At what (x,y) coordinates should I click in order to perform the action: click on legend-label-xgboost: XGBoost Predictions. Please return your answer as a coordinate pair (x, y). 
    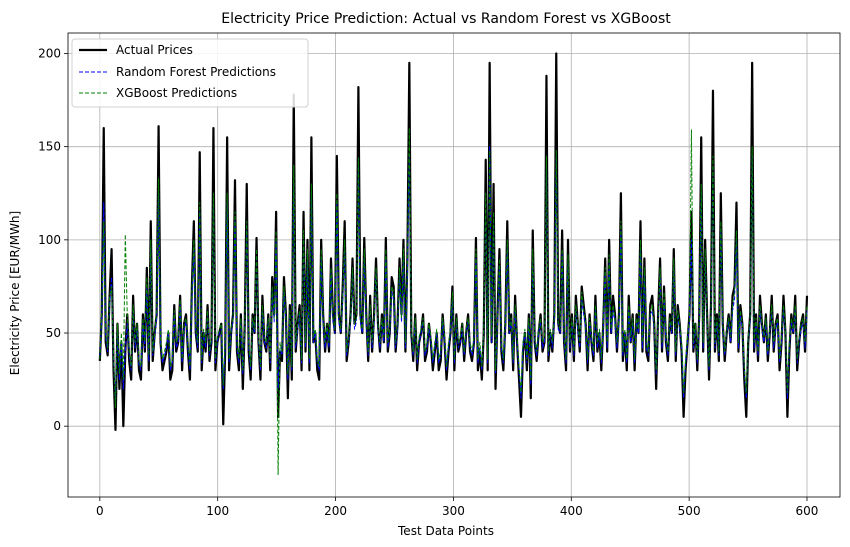
    Looking at the image, I should click on (176, 93).